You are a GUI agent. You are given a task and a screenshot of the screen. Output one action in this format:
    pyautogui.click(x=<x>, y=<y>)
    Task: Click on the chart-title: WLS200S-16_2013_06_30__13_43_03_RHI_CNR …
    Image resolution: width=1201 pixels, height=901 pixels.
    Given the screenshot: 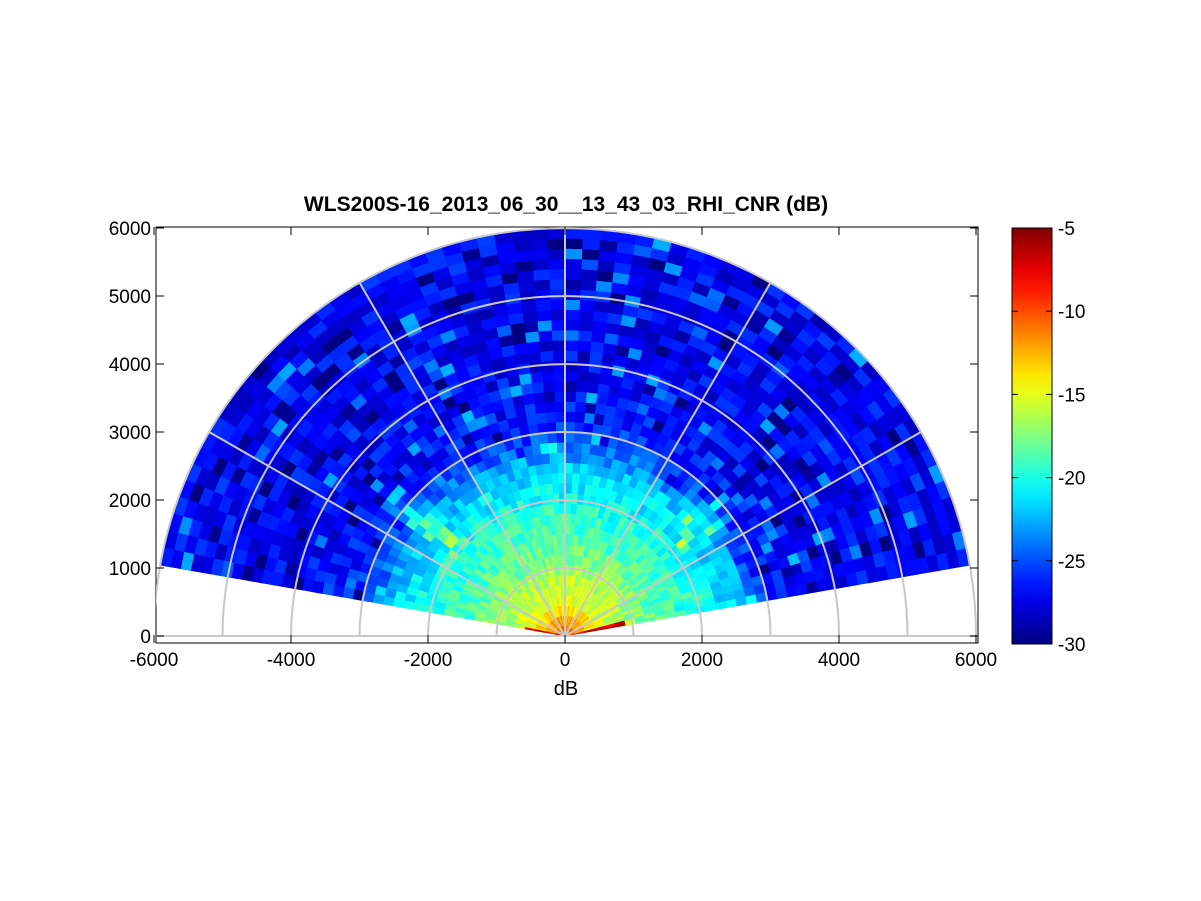 What is the action you would take?
    pyautogui.click(x=566, y=204)
    